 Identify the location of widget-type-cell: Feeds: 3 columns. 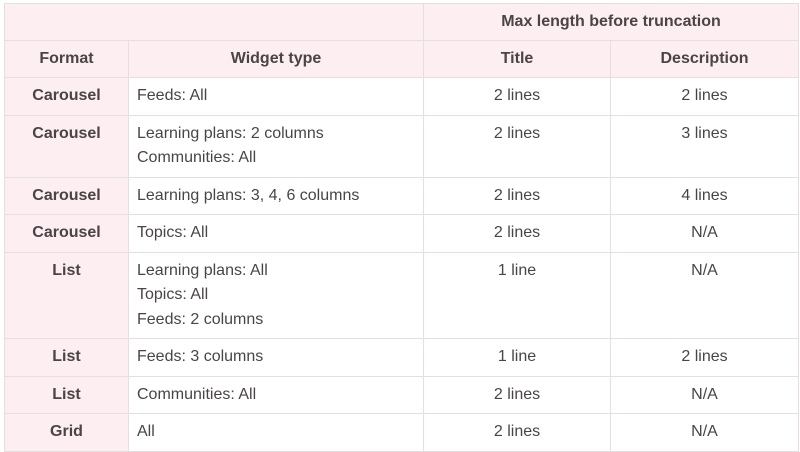
(276, 357).